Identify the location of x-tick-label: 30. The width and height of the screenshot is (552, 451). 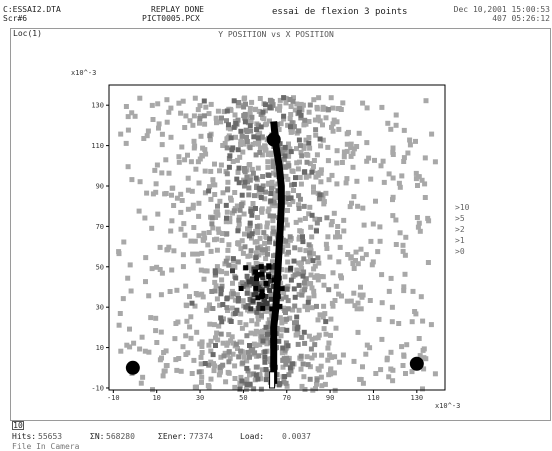
(200, 398).